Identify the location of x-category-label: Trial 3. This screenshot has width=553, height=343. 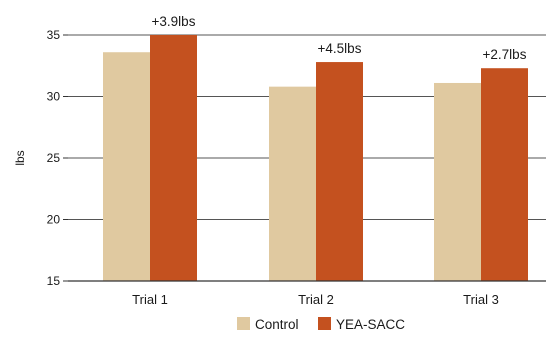
(481, 299).